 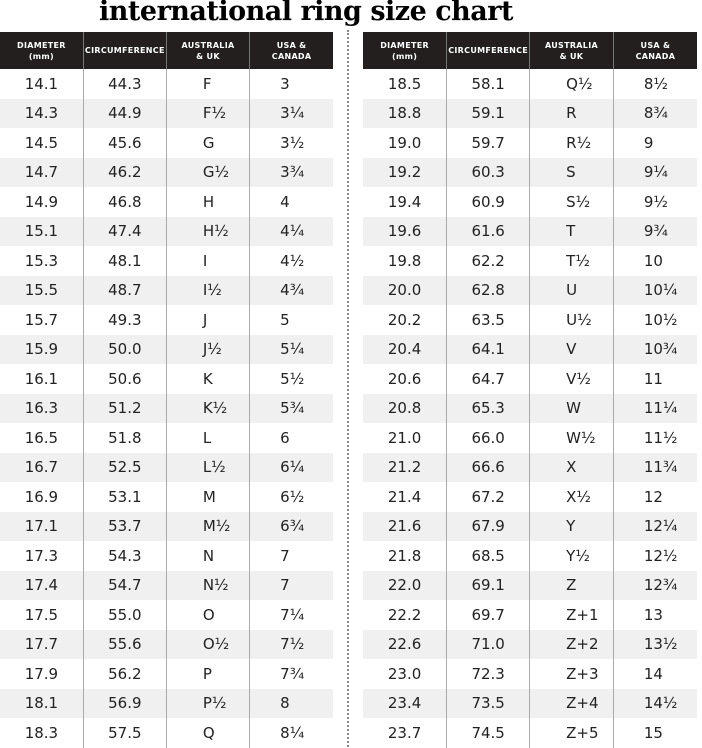 What do you see at coordinates (654, 674) in the screenshot?
I see `table-cell: 14` at bounding box center [654, 674].